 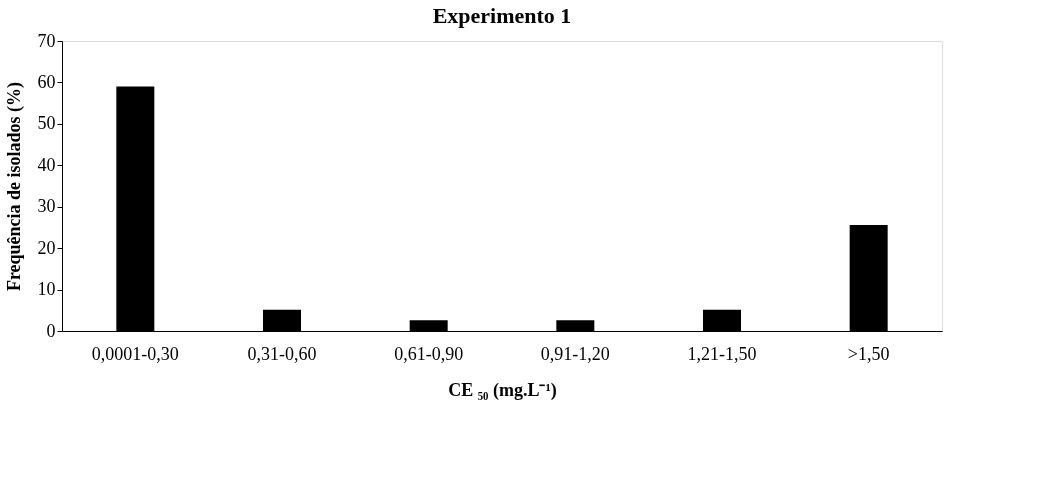 What do you see at coordinates (135, 353) in the screenshot?
I see `x-tick-label: 0,0001-0,30` at bounding box center [135, 353].